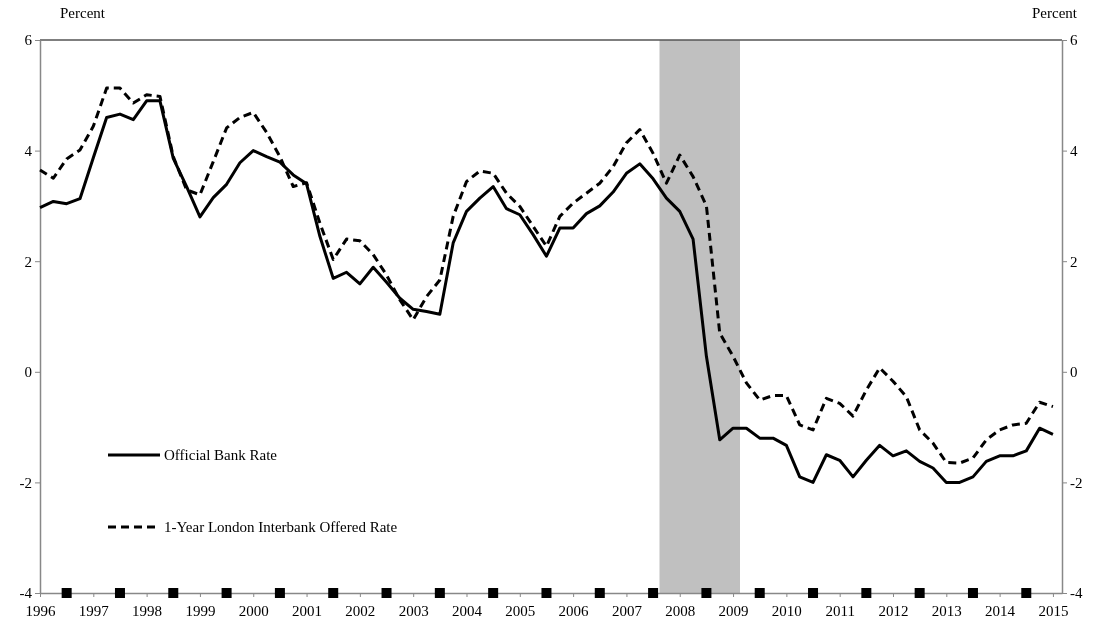 The width and height of the screenshot is (1098, 633). What do you see at coordinates (200, 610) in the screenshot?
I see `x-tick-label: 1999` at bounding box center [200, 610].